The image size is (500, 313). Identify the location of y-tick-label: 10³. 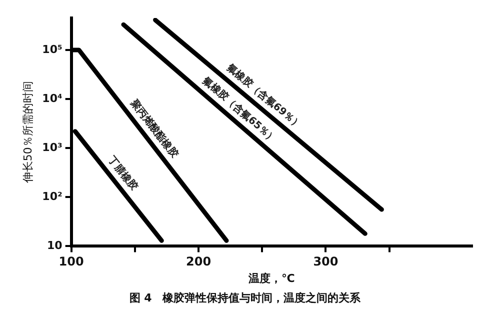
(52, 147).